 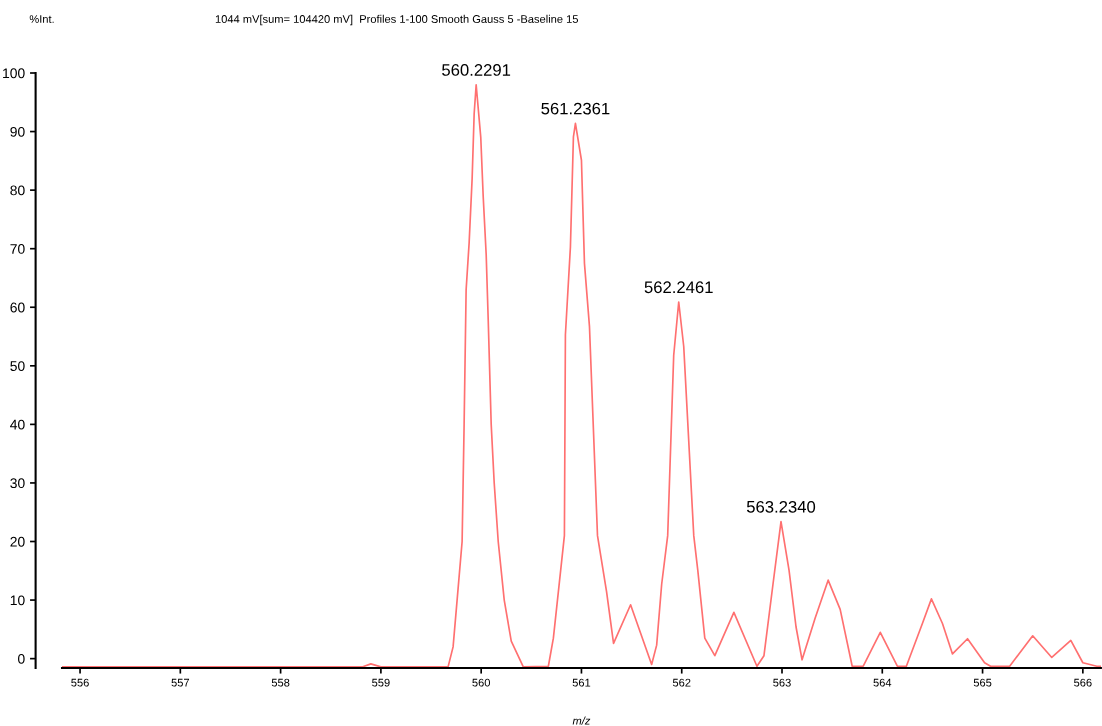 What do you see at coordinates (17, 424) in the screenshot?
I see `y-tick-label: 40` at bounding box center [17, 424].